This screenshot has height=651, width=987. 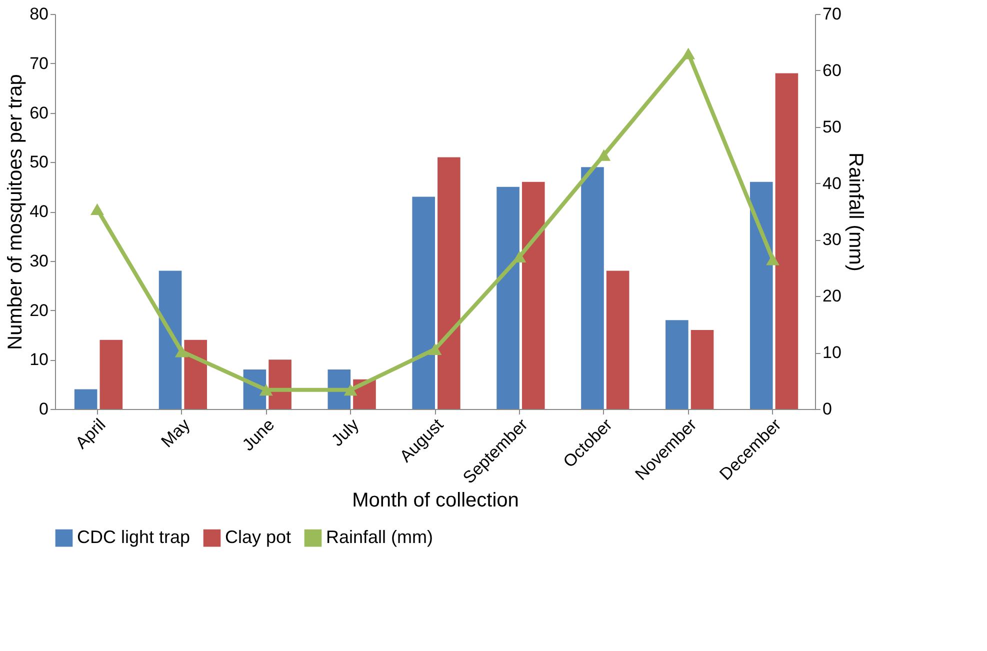 I want to click on y-tick-label: 60, so click(x=39, y=112).